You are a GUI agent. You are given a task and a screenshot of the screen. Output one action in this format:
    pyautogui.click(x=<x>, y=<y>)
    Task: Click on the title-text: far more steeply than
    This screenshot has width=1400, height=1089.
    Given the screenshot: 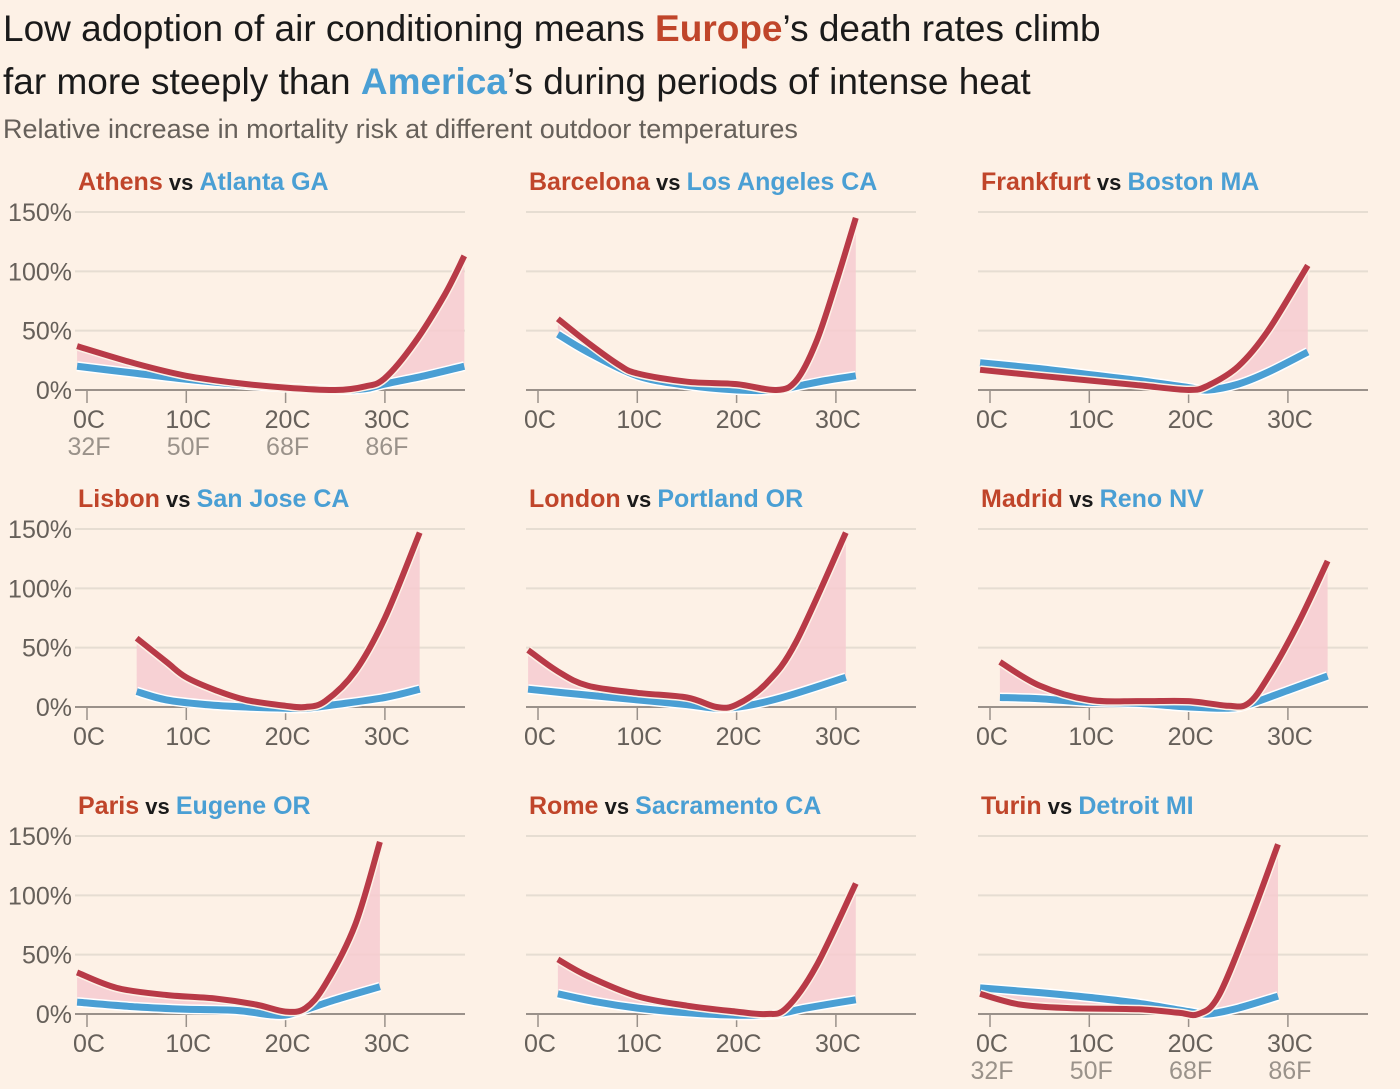 What is the action you would take?
    pyautogui.click(x=182, y=81)
    